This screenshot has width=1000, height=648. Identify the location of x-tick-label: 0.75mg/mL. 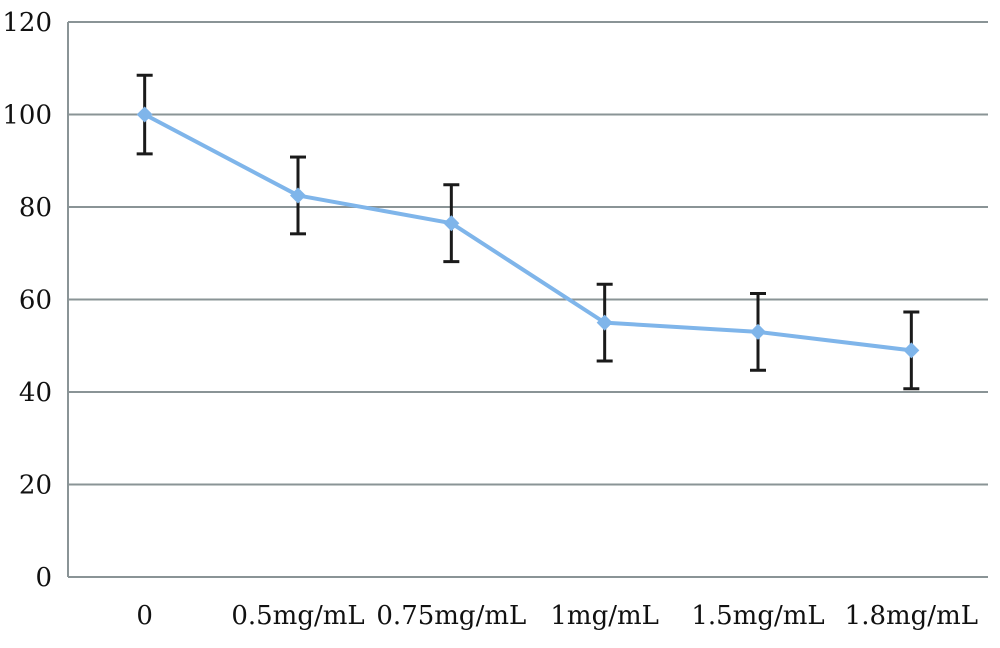
(451, 616).